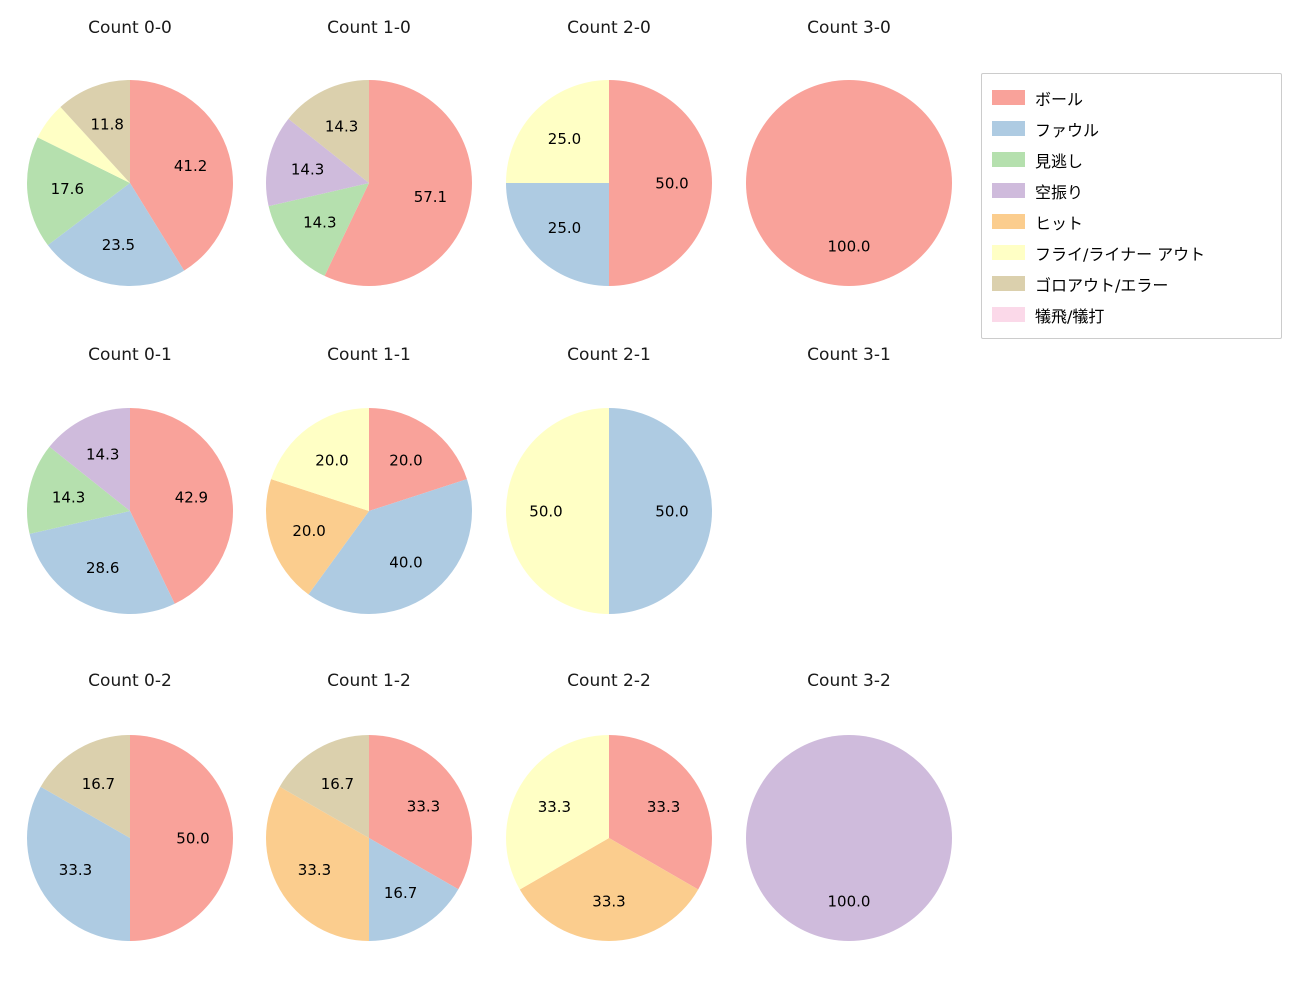 This screenshot has height=1000, width=1300. I want to click on legend-item: ファウル, so click(1130, 128).